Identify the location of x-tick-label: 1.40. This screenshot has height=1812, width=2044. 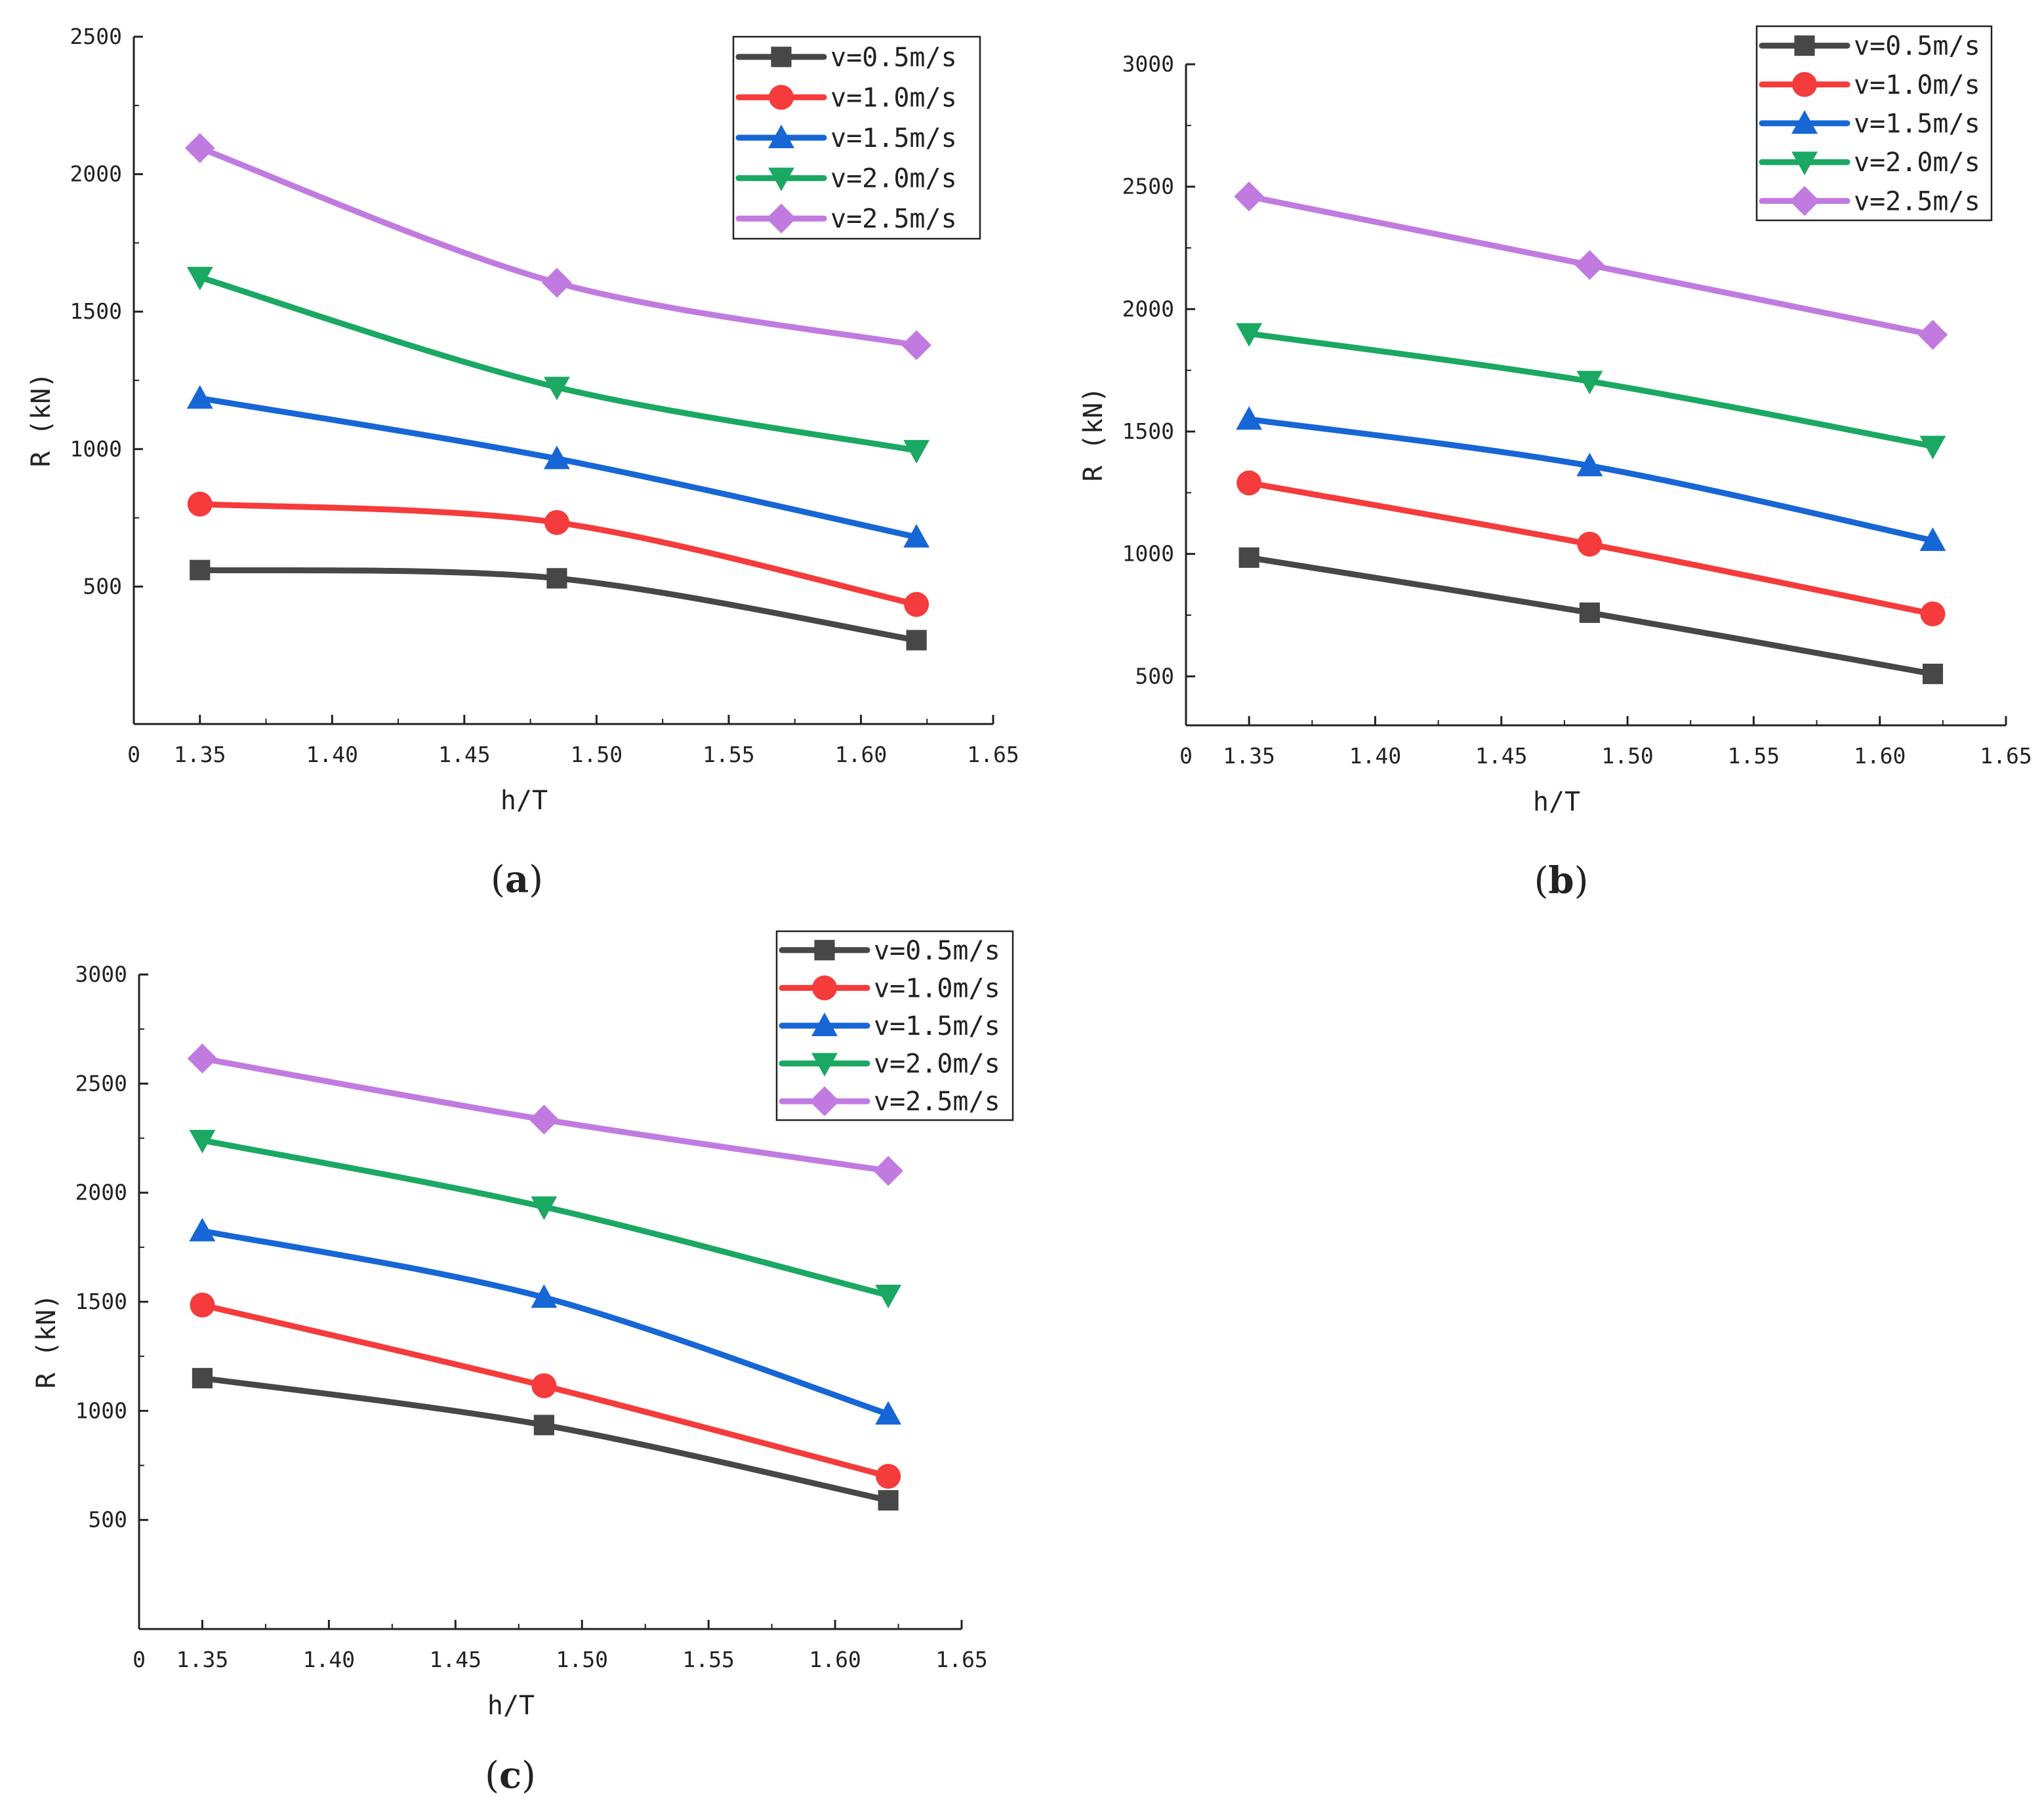
(332, 754).